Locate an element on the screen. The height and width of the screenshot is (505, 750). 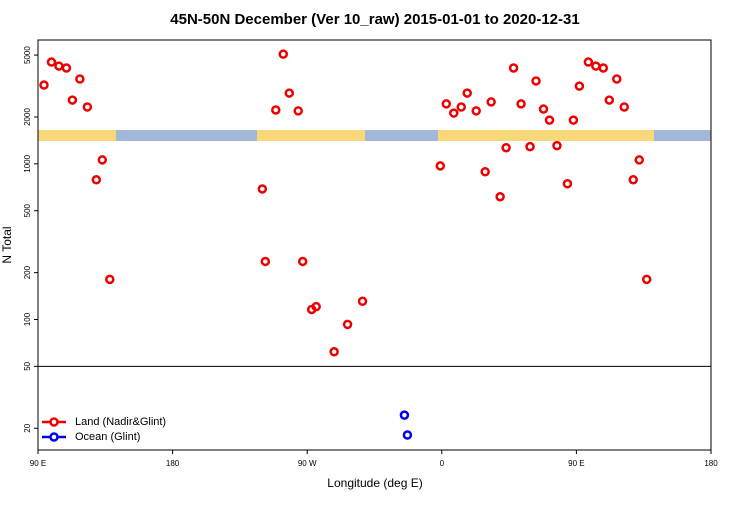
y-tick-label: 50 is located at coordinates (27, 365).